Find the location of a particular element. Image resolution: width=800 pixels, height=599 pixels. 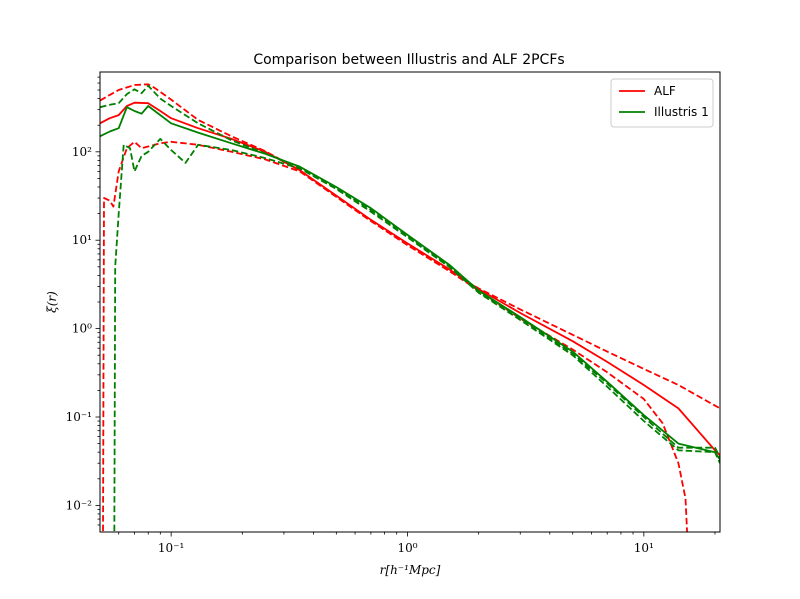

x-axis: 10⁻¹ 10⁰ 10¹ is located at coordinates (417, 543).